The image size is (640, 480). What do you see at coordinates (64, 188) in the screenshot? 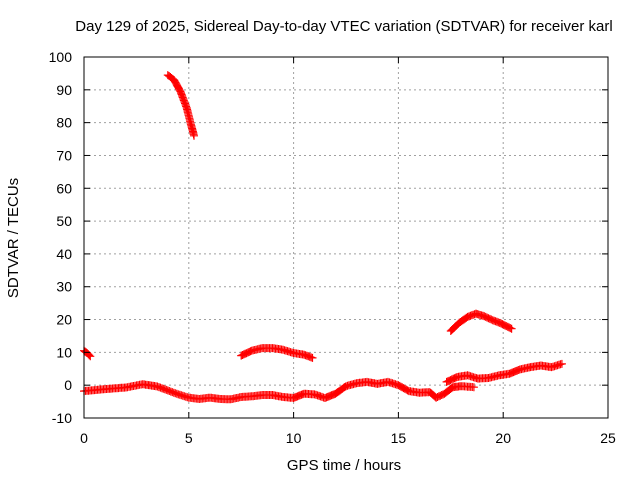
I see `y-tick-label: 60` at bounding box center [64, 188].